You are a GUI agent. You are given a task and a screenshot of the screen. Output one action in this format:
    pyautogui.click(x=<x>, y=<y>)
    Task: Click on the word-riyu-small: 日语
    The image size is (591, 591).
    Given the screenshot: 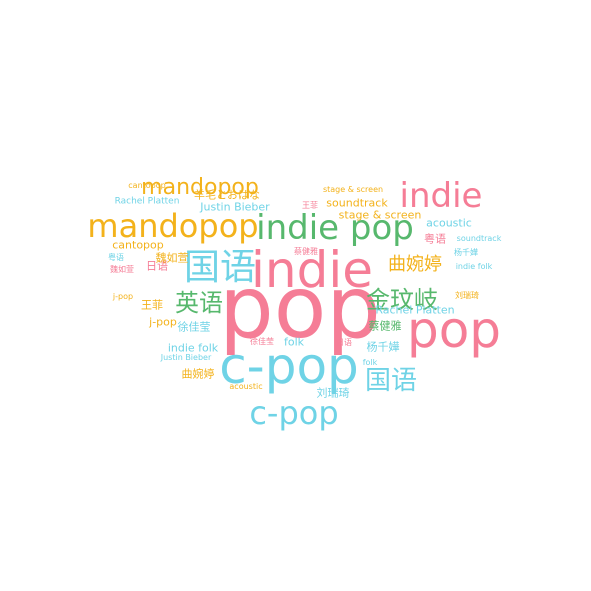 What is the action you would take?
    pyautogui.click(x=344, y=342)
    